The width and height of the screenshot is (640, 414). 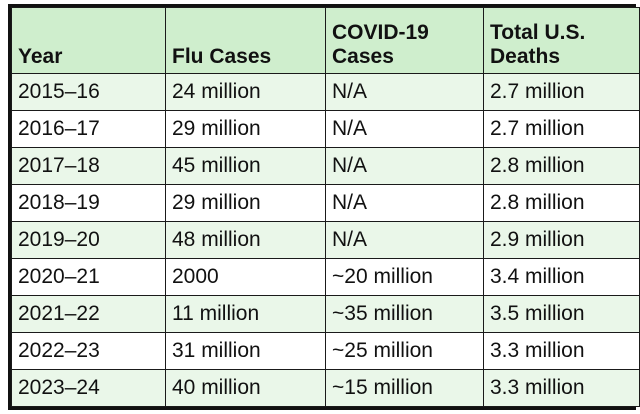 What do you see at coordinates (561, 314) in the screenshot?
I see `cell-total-deaths: 3.5 million` at bounding box center [561, 314].